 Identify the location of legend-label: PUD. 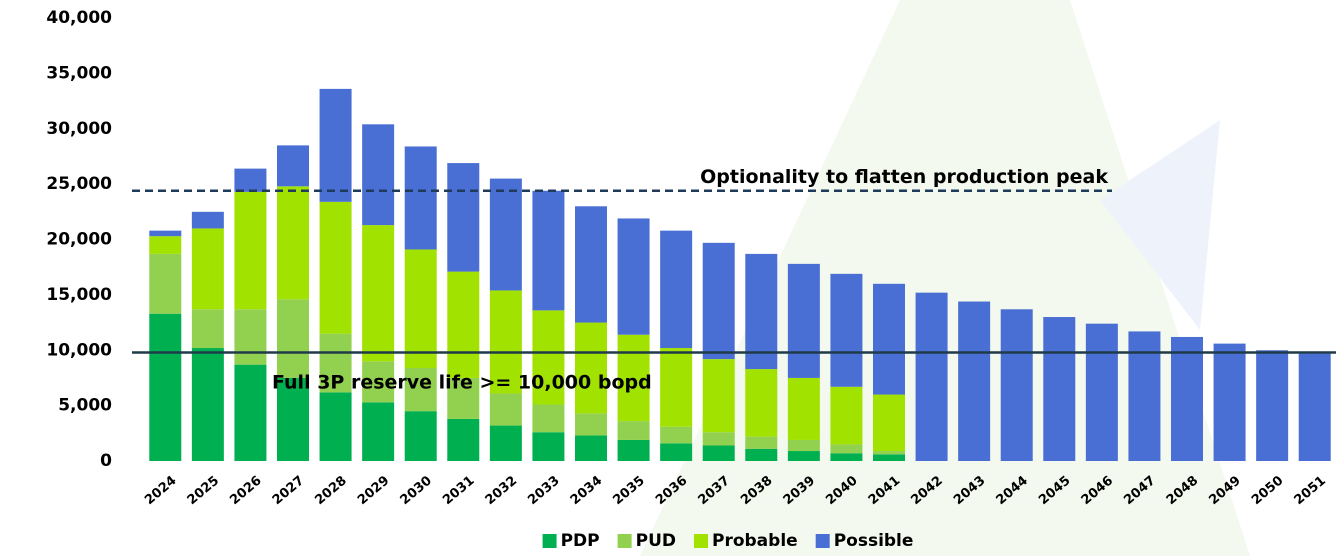
(656, 541).